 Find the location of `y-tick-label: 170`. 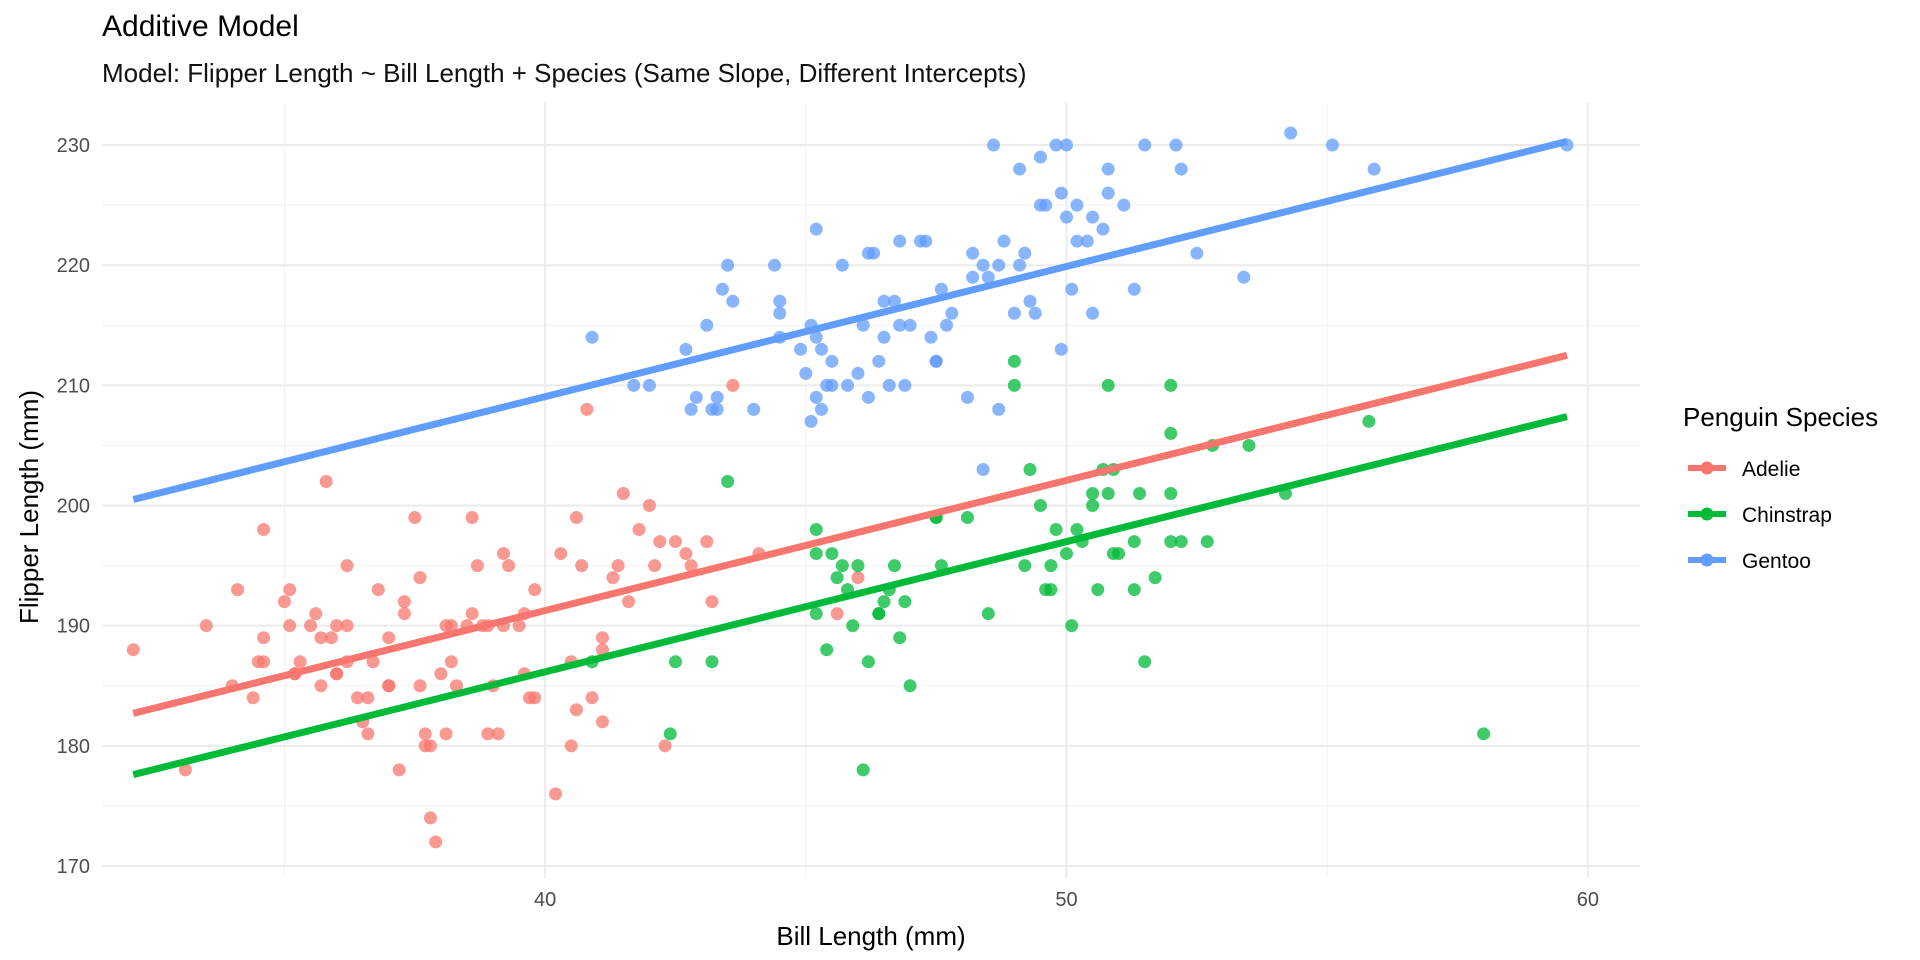

y-tick-label: 170 is located at coordinates (73, 867).